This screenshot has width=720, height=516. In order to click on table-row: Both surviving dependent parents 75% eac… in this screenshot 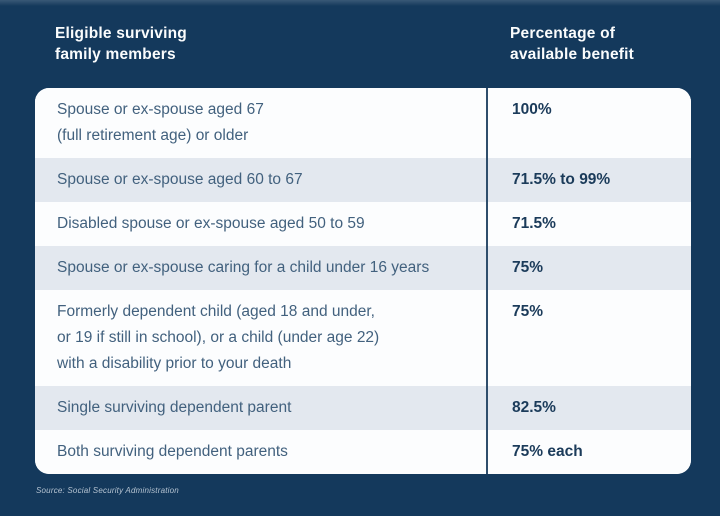, I will do `click(363, 452)`.